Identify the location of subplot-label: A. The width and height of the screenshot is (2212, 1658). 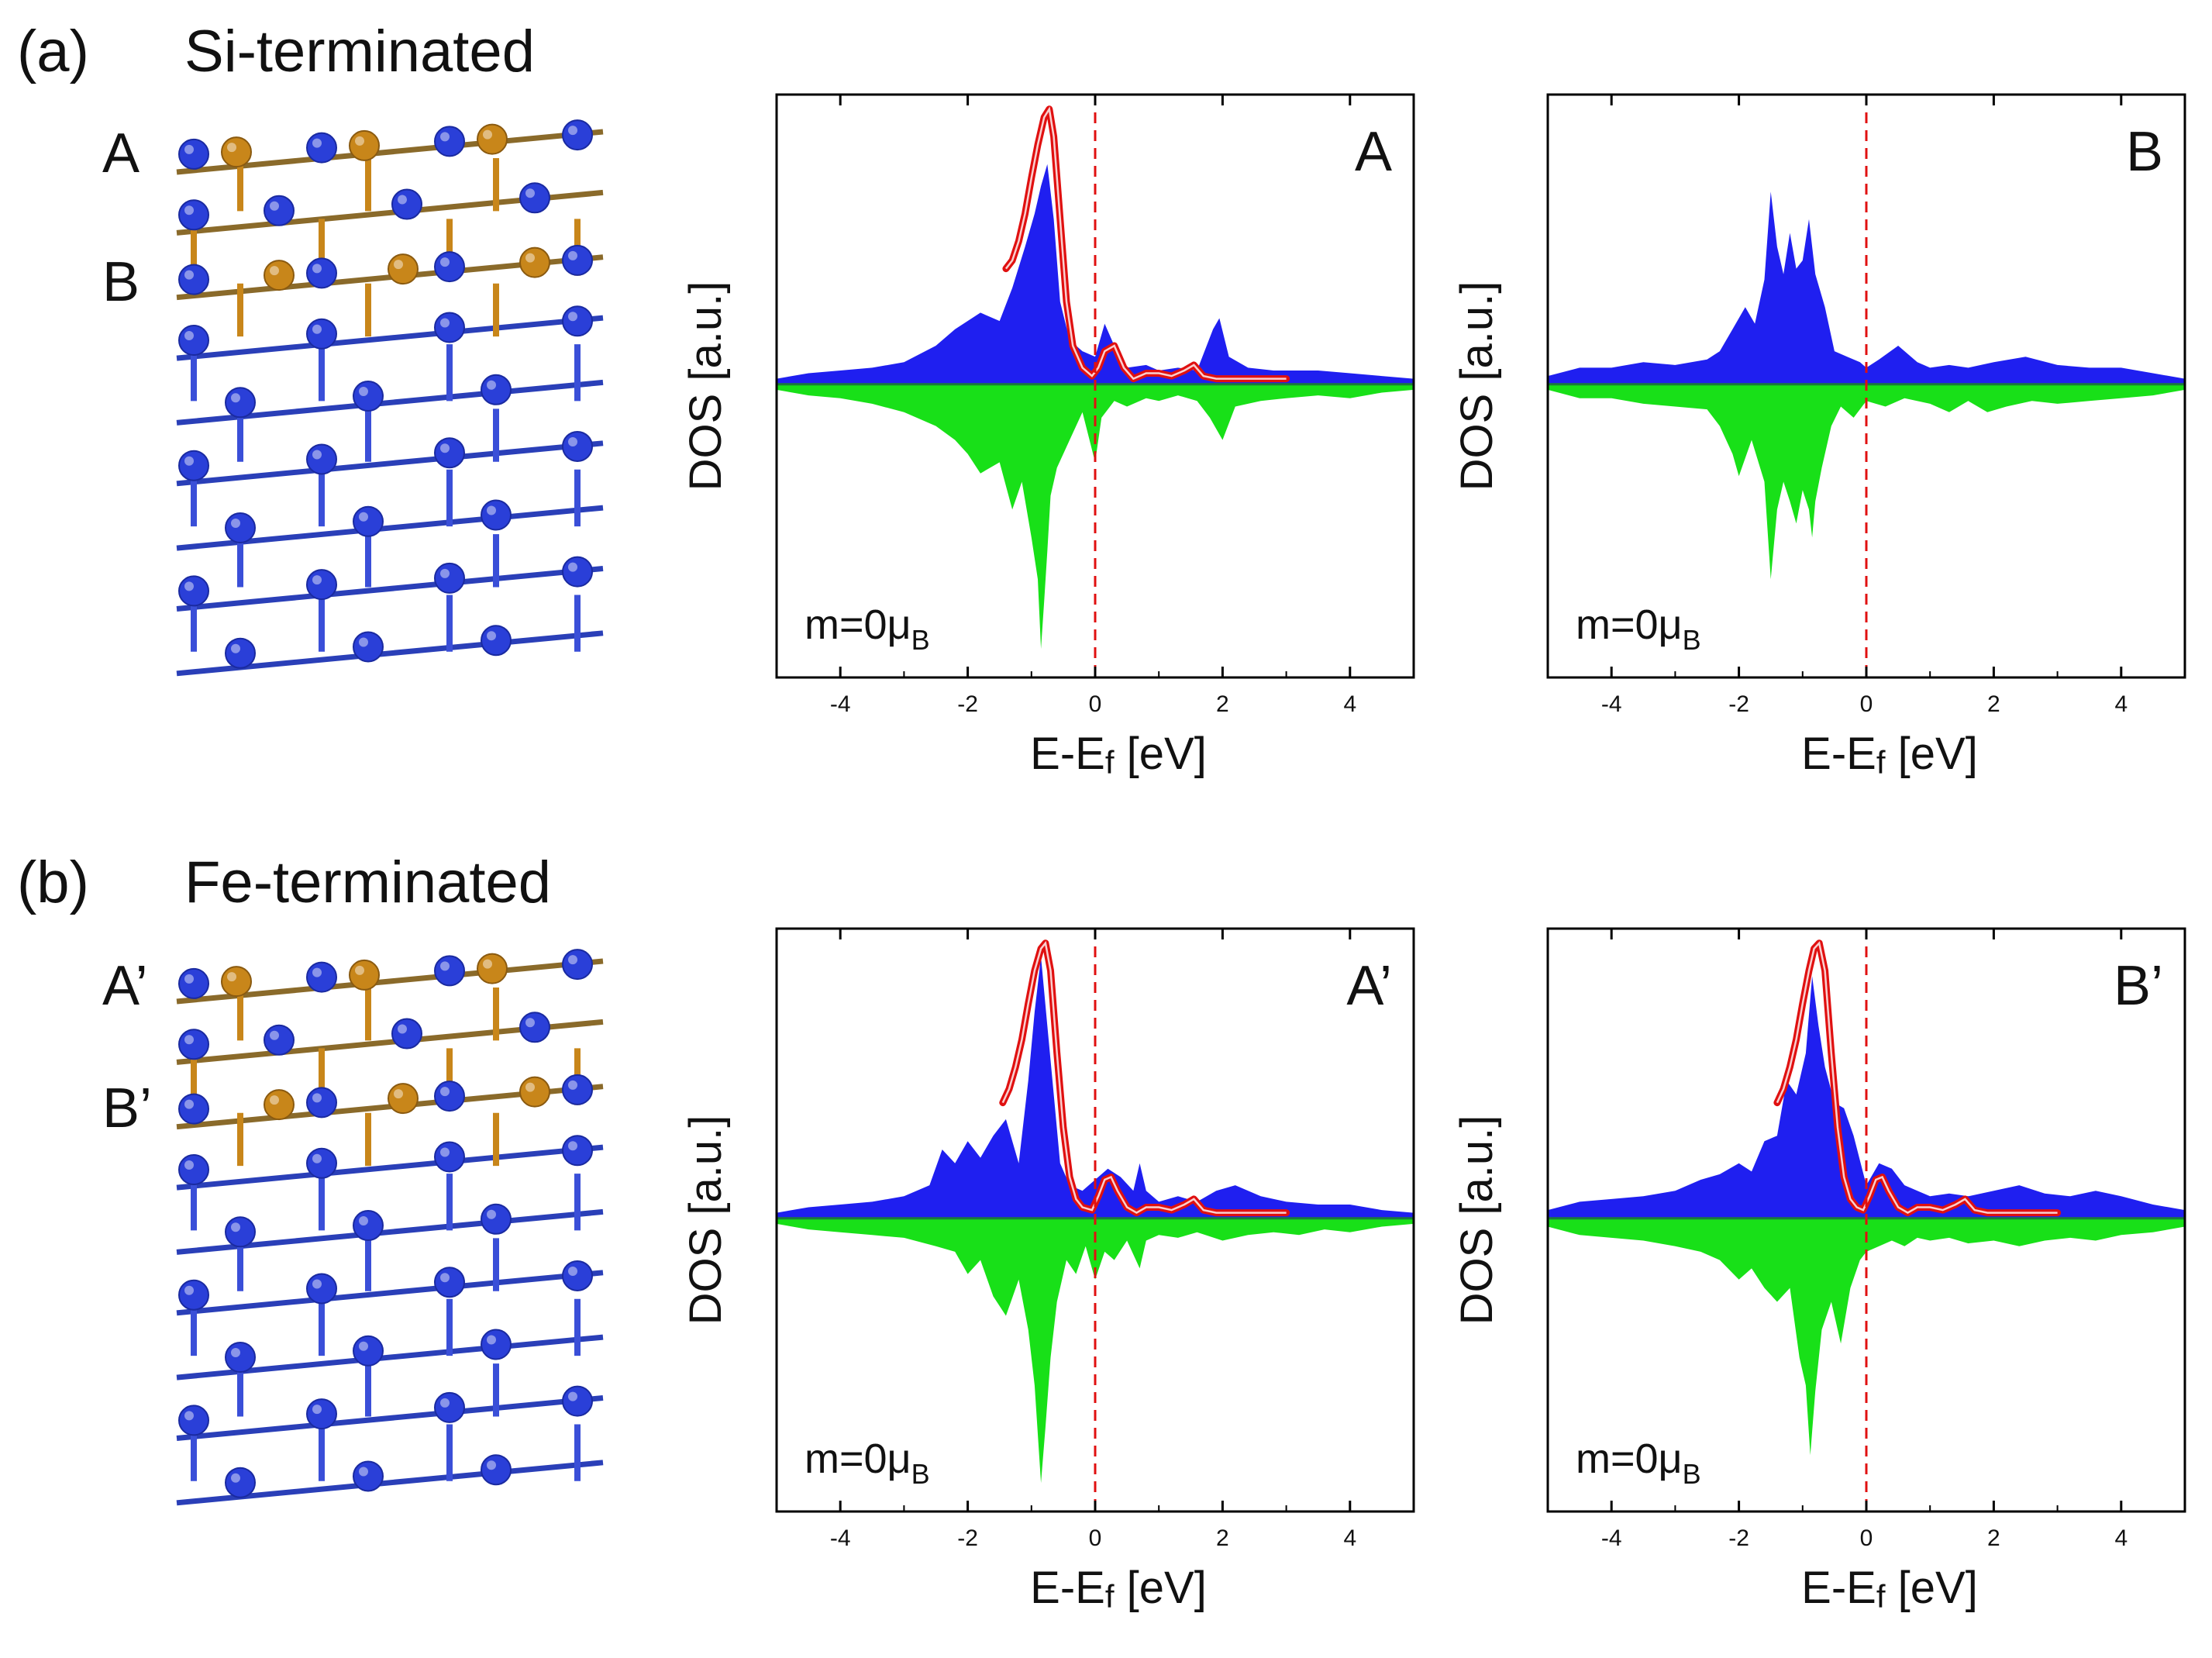
(1374, 152).